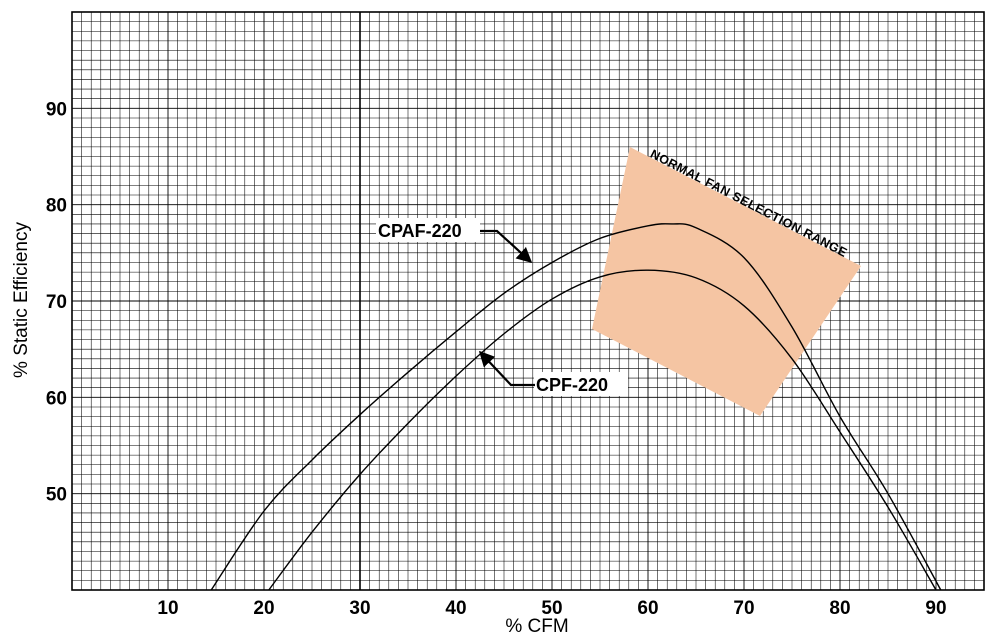 This screenshot has height=637, width=990. Describe the element at coordinates (263, 608) in the screenshot. I see `x-tick-label: 20` at that location.